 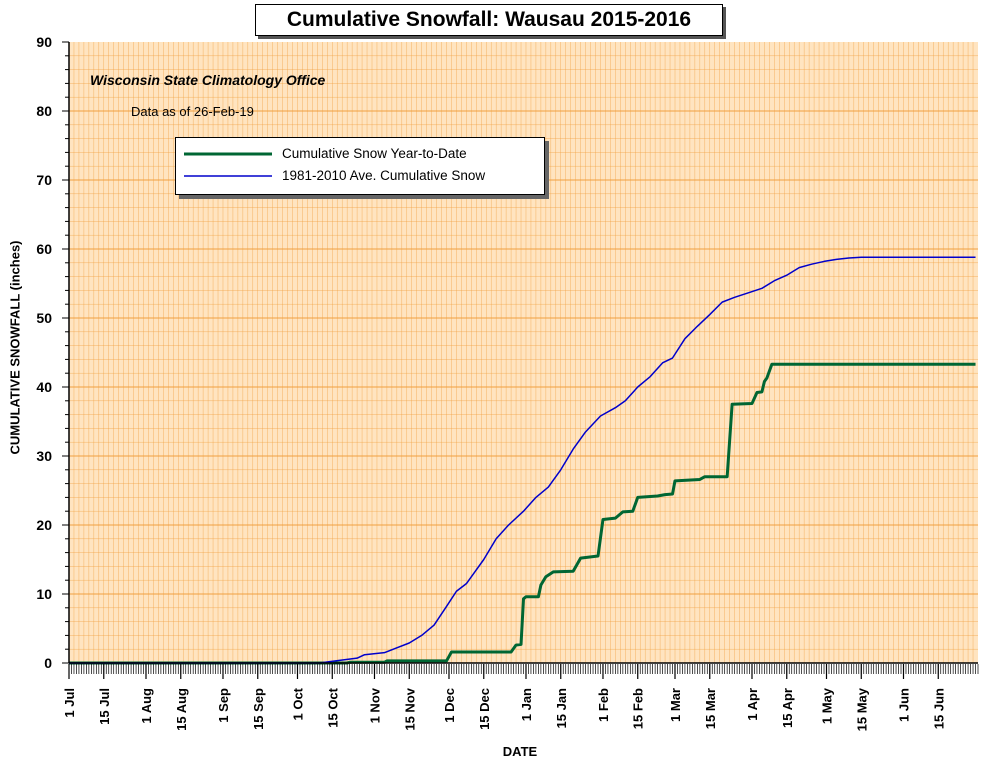 I want to click on credit-text: Wisconsin State Climatology Office, so click(x=208, y=80).